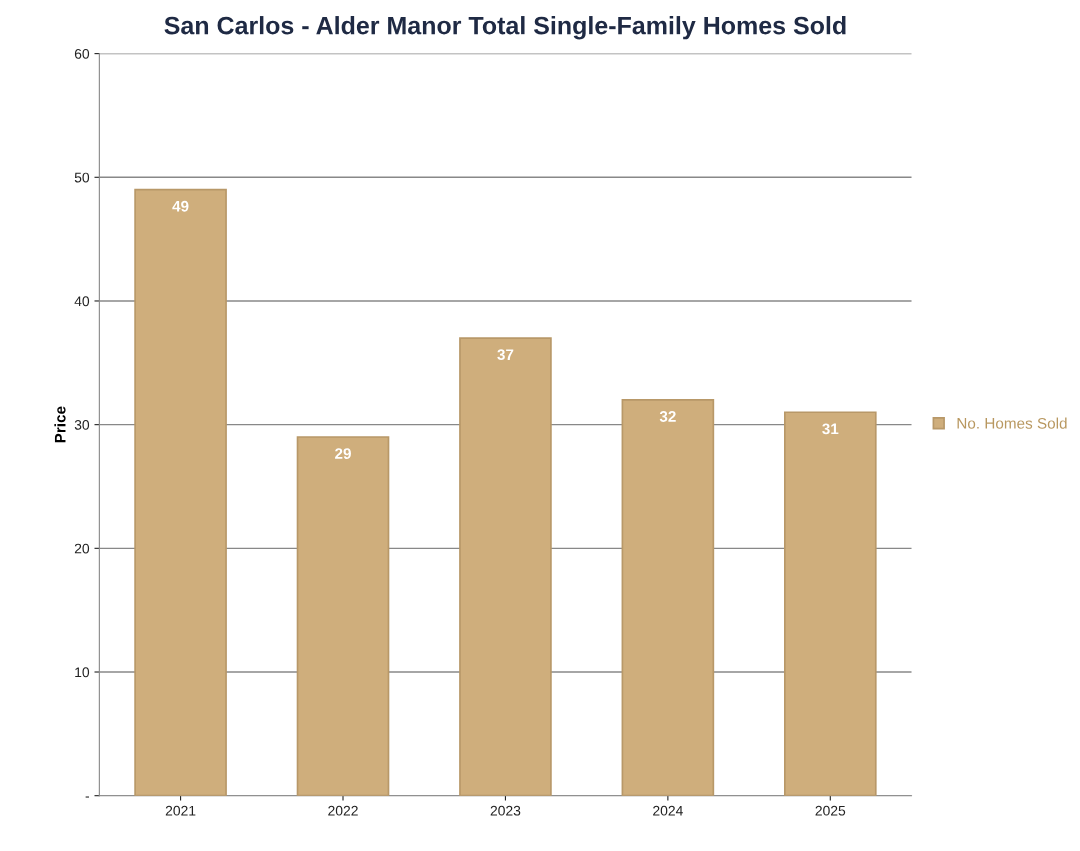  What do you see at coordinates (343, 453) in the screenshot?
I see `data-label: 29` at bounding box center [343, 453].